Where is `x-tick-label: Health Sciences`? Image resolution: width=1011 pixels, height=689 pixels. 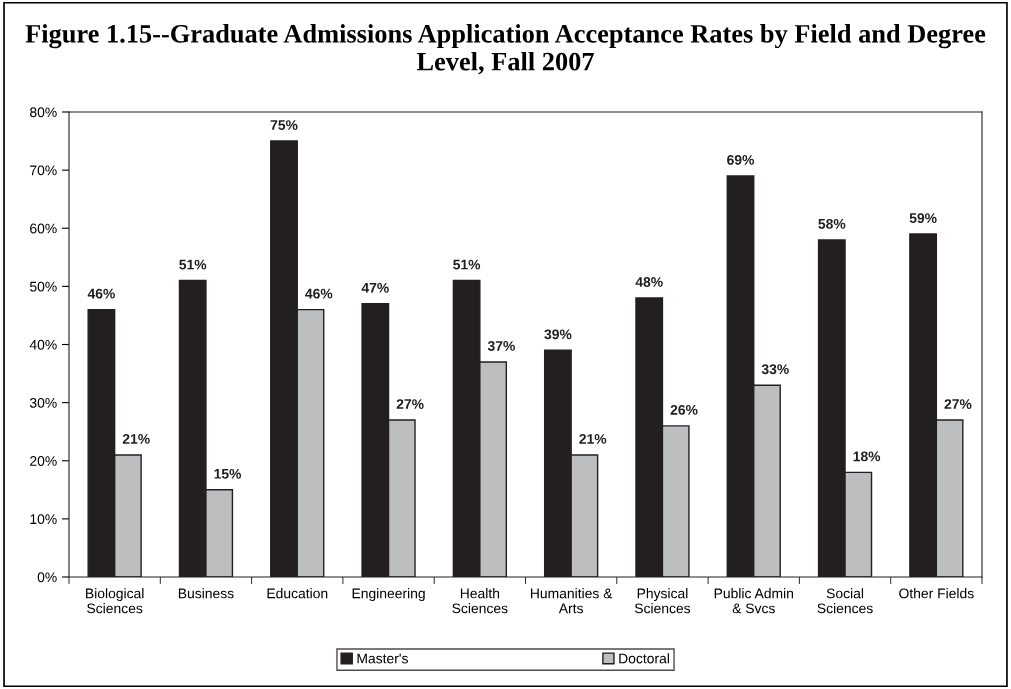 x-tick-label: Health Sciences is located at coordinates (480, 601).